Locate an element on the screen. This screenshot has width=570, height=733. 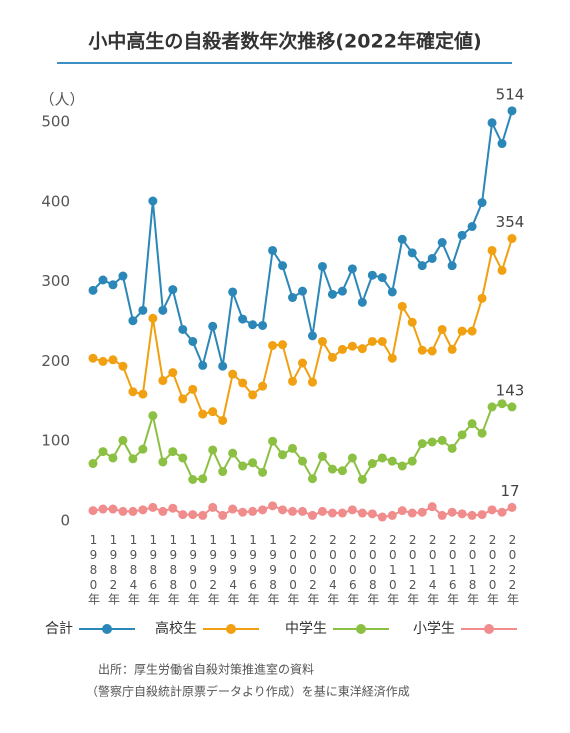
x-tick-label: 1986年 is located at coordinates (153, 569).